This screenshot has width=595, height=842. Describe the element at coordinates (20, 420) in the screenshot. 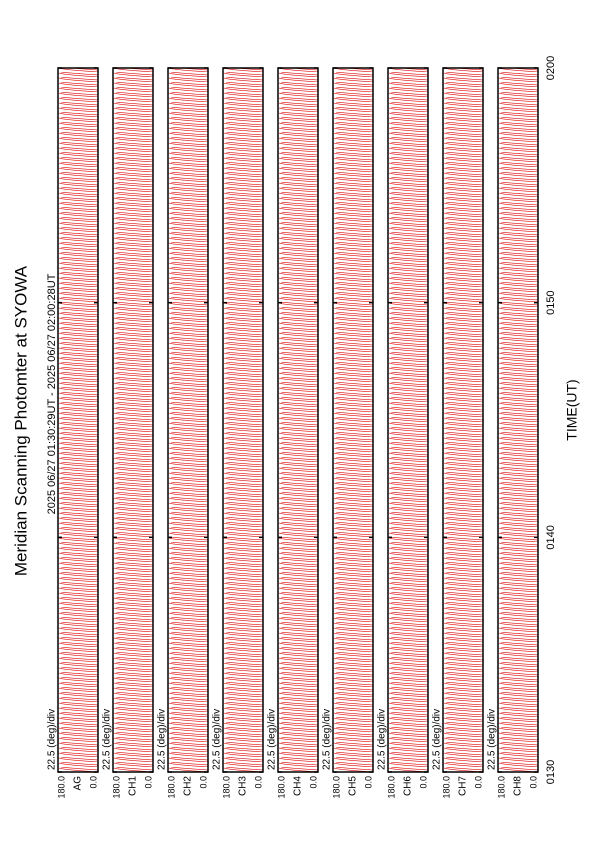

I see `chart-title: Meridian Scanning Photomter at SYOWA` at that location.